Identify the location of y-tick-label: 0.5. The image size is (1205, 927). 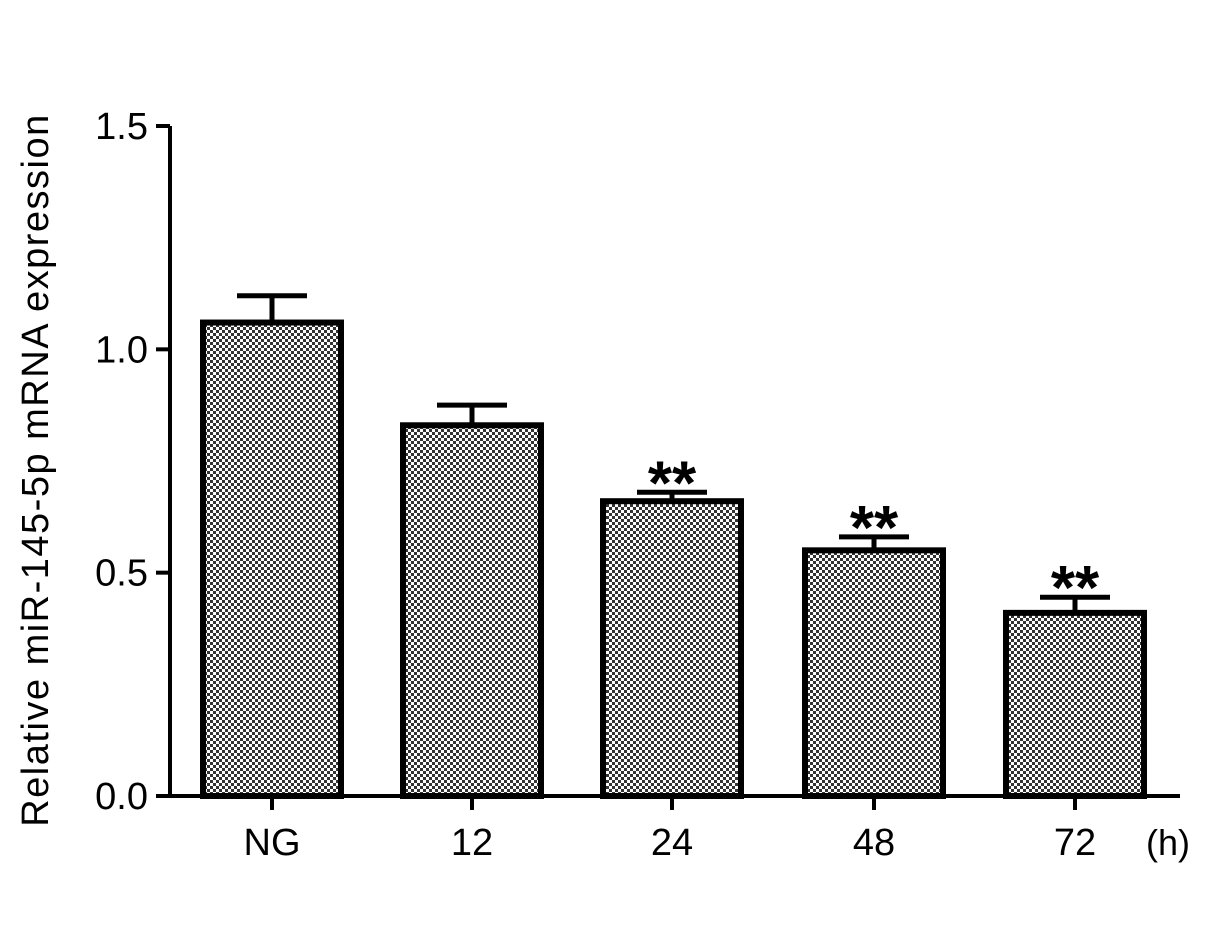
(121, 574).